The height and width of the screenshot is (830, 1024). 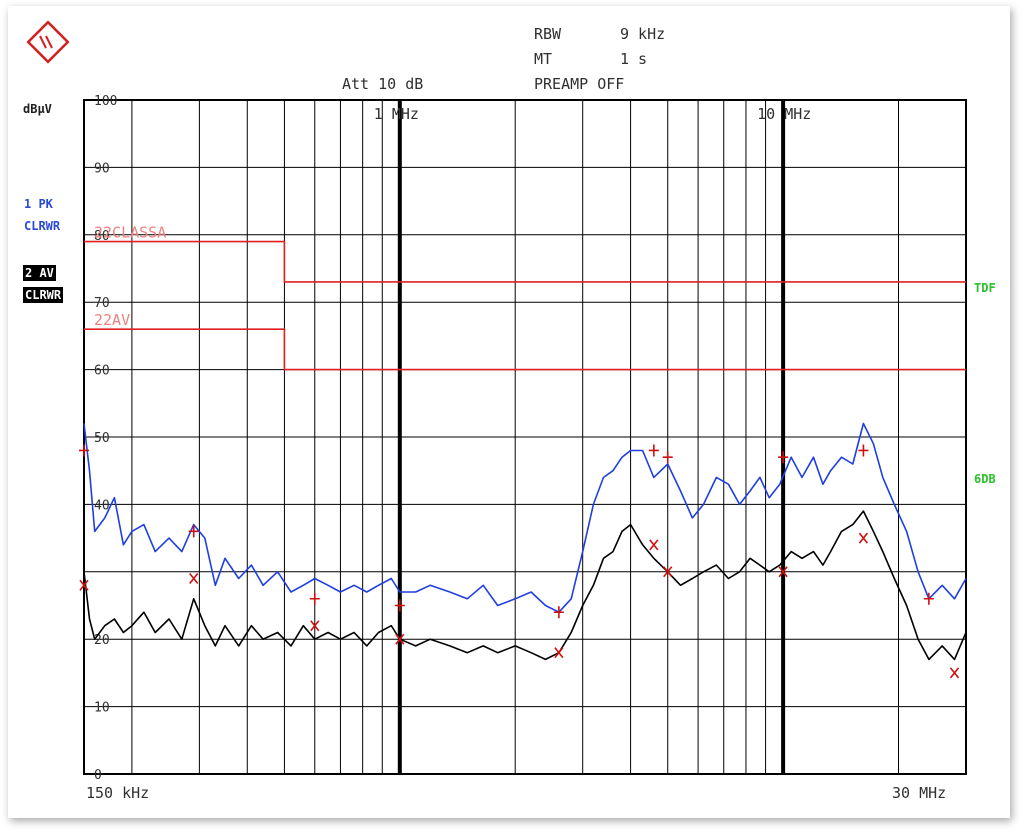 What do you see at coordinates (548, 34) in the screenshot?
I see `rbw-label: RBW` at bounding box center [548, 34].